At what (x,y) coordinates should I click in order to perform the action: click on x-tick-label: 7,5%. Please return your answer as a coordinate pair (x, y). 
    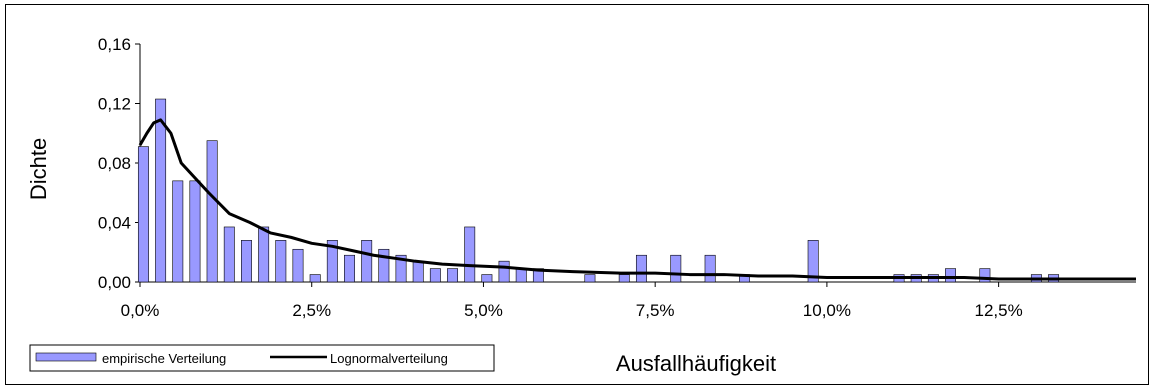
    Looking at the image, I should click on (655, 310).